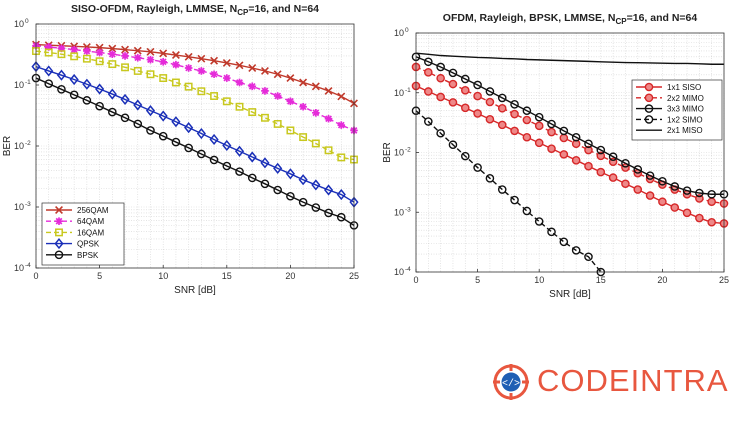 This screenshot has width=750, height=422. What do you see at coordinates (511, 382) in the screenshot?
I see `code-target-icon: </>` at bounding box center [511, 382].